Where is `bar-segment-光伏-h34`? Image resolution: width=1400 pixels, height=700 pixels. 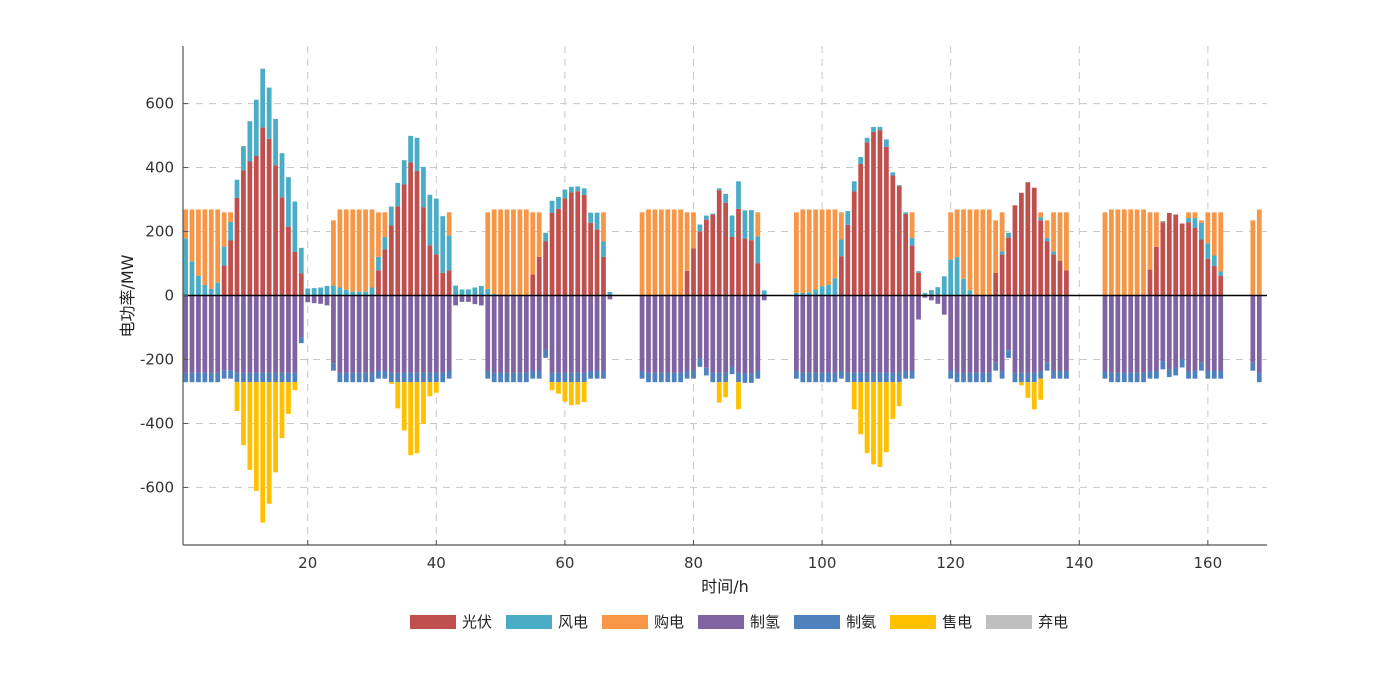
bar-segment-光伏-h34 is located at coordinates (398, 251).